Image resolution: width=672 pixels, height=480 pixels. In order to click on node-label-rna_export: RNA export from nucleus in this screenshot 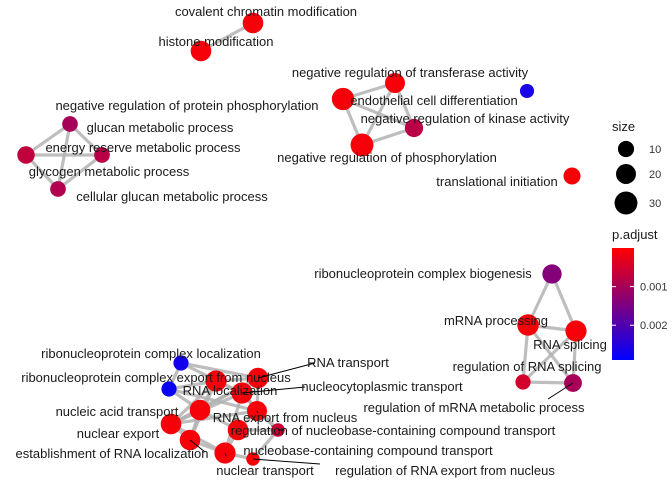, I will do `click(285, 417)`.